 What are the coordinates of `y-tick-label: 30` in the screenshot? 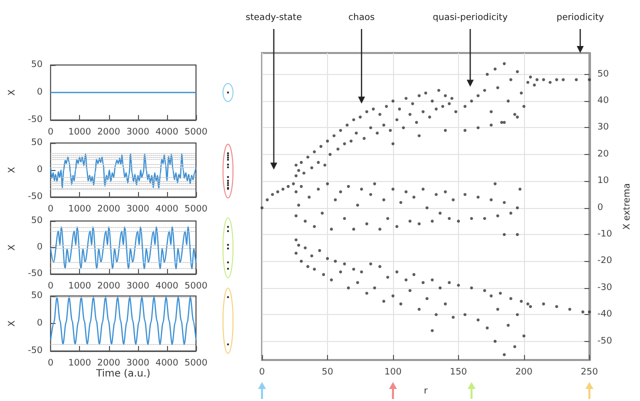 It's located at (603, 127).